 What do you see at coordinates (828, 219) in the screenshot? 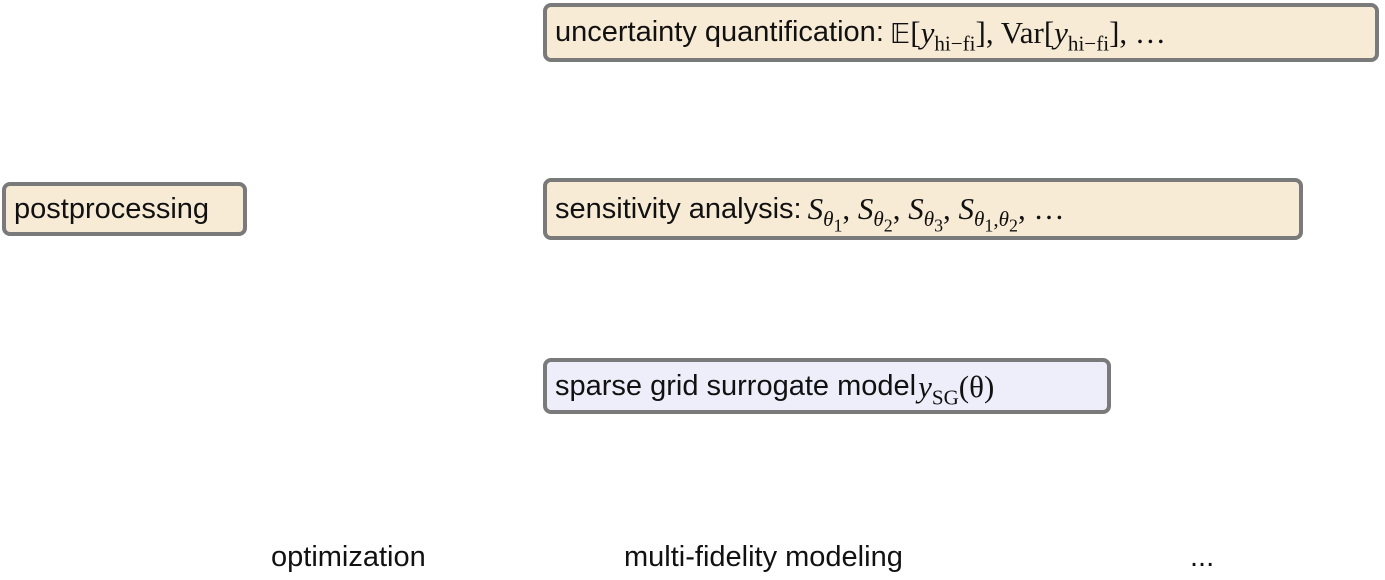
I see `theta-1: θ` at bounding box center [828, 219].